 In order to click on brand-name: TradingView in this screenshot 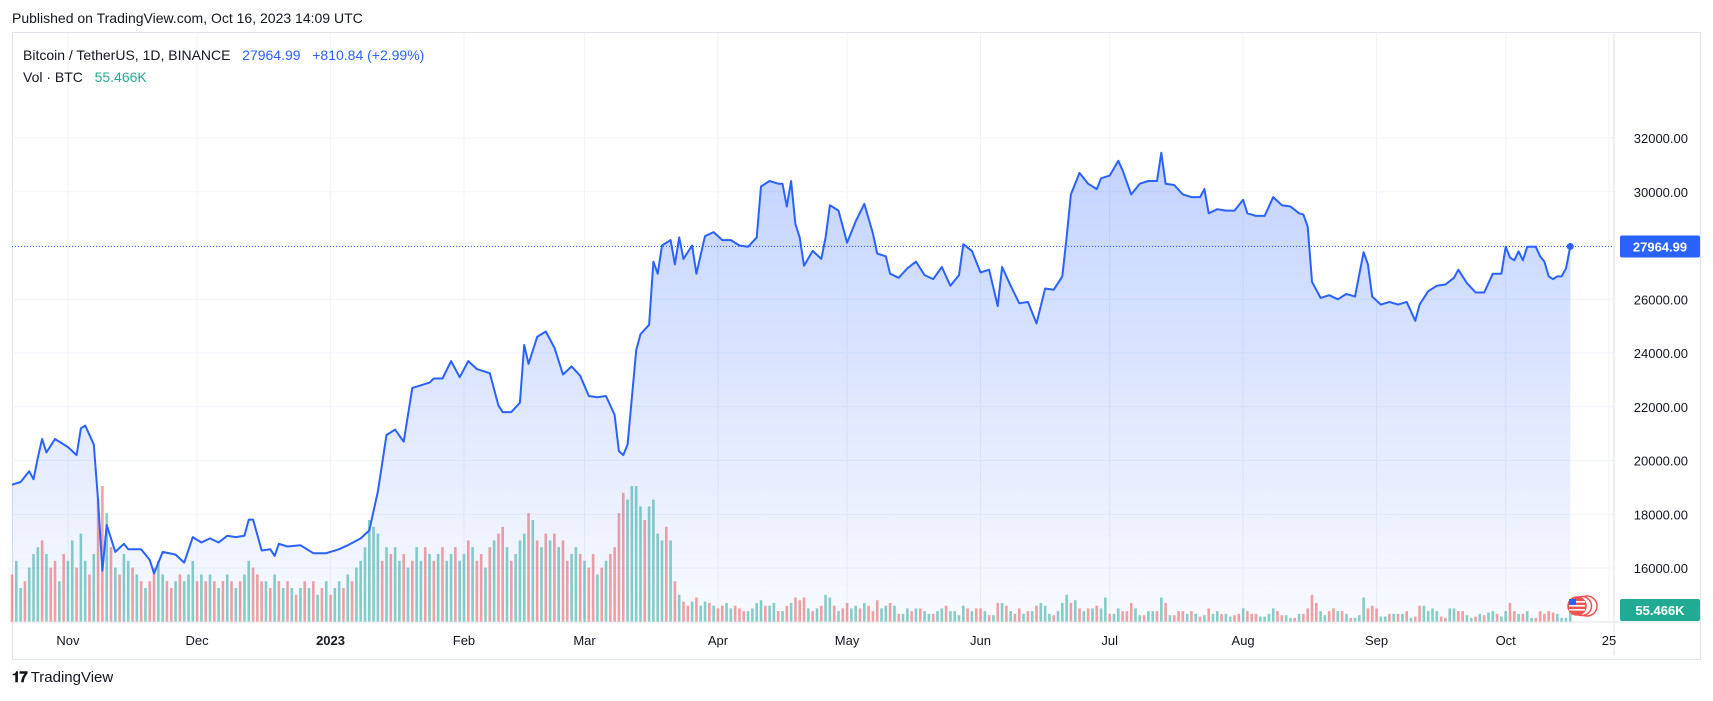, I will do `click(72, 677)`.